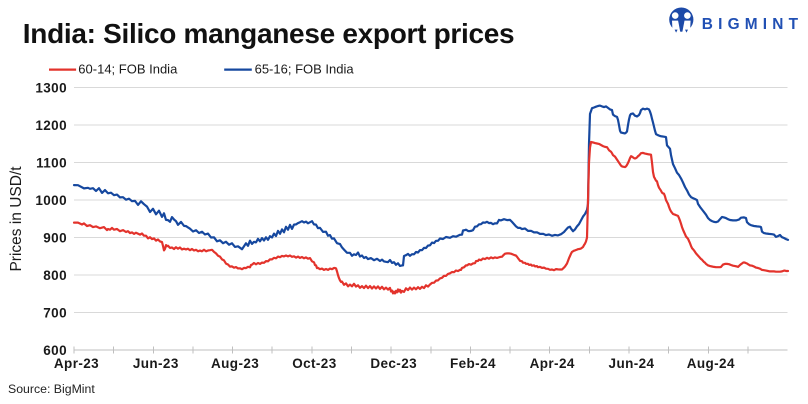 This screenshot has height=404, width=808. What do you see at coordinates (314, 363) in the screenshot?
I see `svg-text: Oct-23` at bounding box center [314, 363].